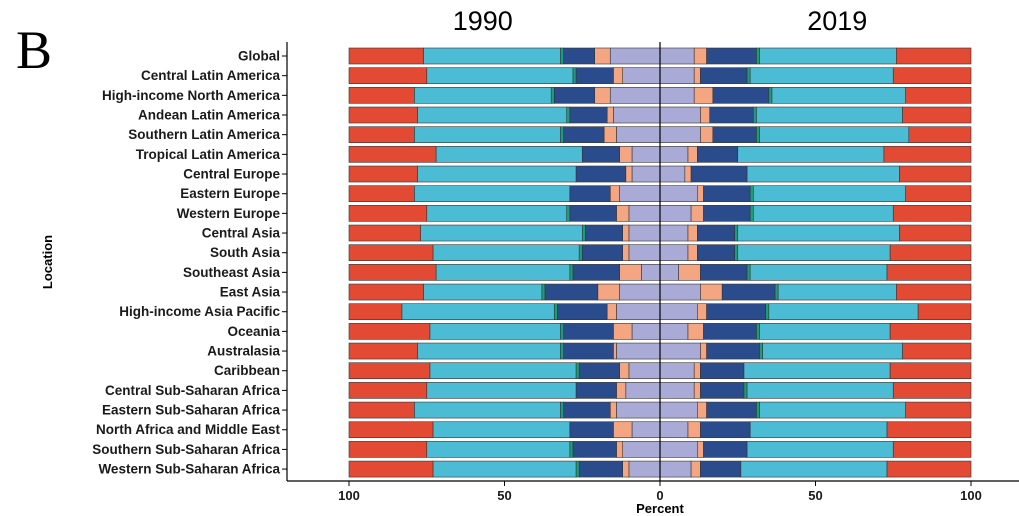 This screenshot has height=516, width=1019. What do you see at coordinates (660, 508) in the screenshot?
I see `x-axis-title: Percent` at bounding box center [660, 508].